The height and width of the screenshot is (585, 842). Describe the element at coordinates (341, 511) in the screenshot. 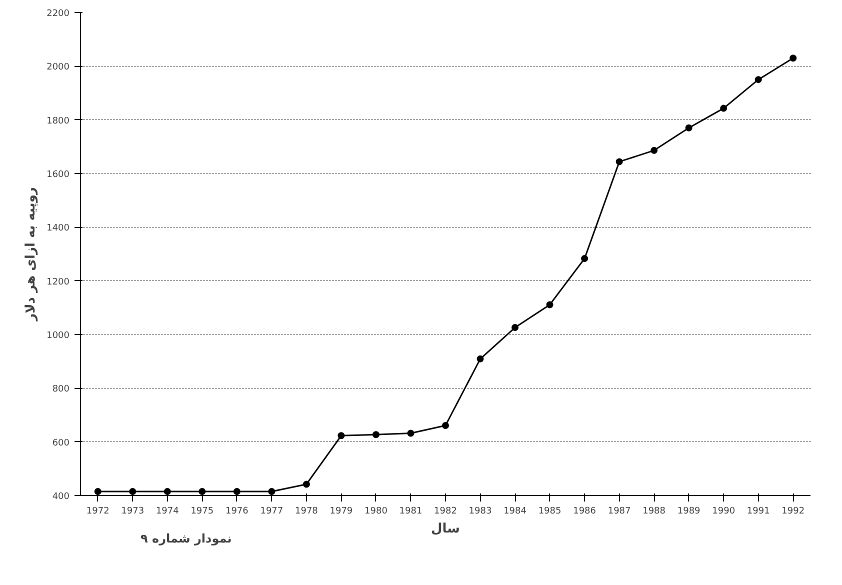

I see `x-tick-label: 1979` at that location.